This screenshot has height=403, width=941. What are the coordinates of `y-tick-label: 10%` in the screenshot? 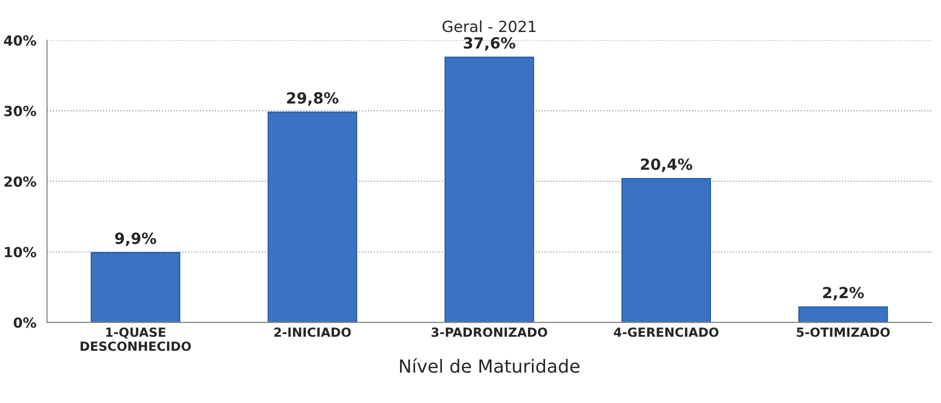 It's located at (20, 252).